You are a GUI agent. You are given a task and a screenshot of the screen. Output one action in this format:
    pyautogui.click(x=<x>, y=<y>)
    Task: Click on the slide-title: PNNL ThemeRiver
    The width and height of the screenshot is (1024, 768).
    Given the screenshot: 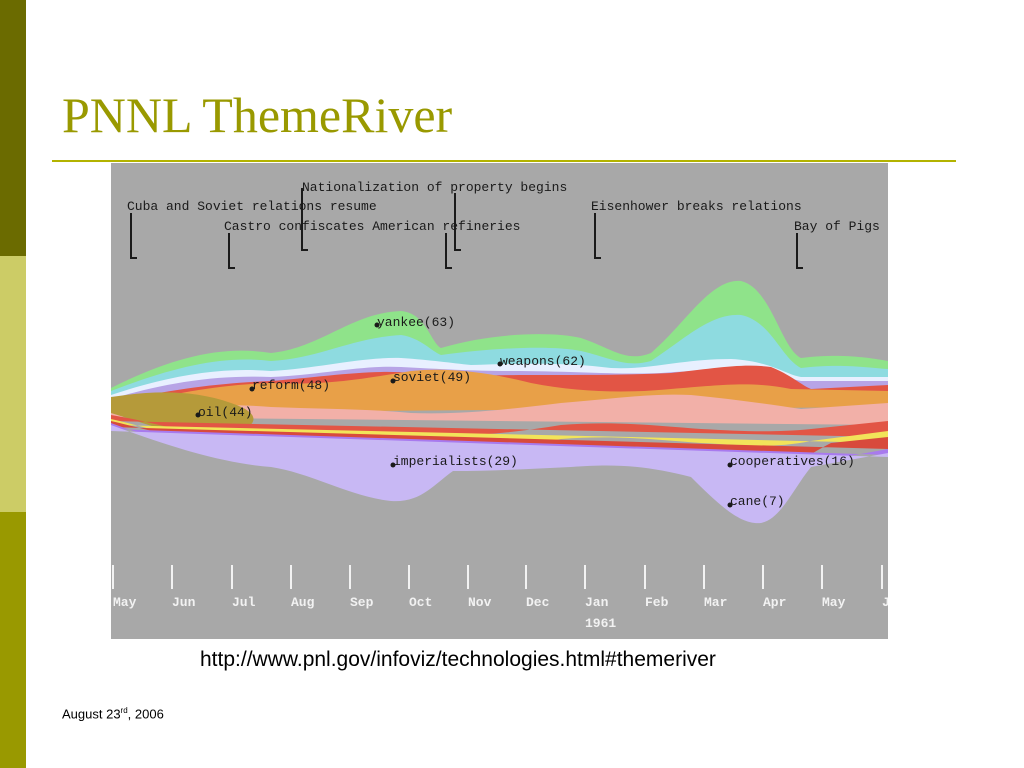 What is the action you would take?
    pyautogui.click(x=257, y=115)
    